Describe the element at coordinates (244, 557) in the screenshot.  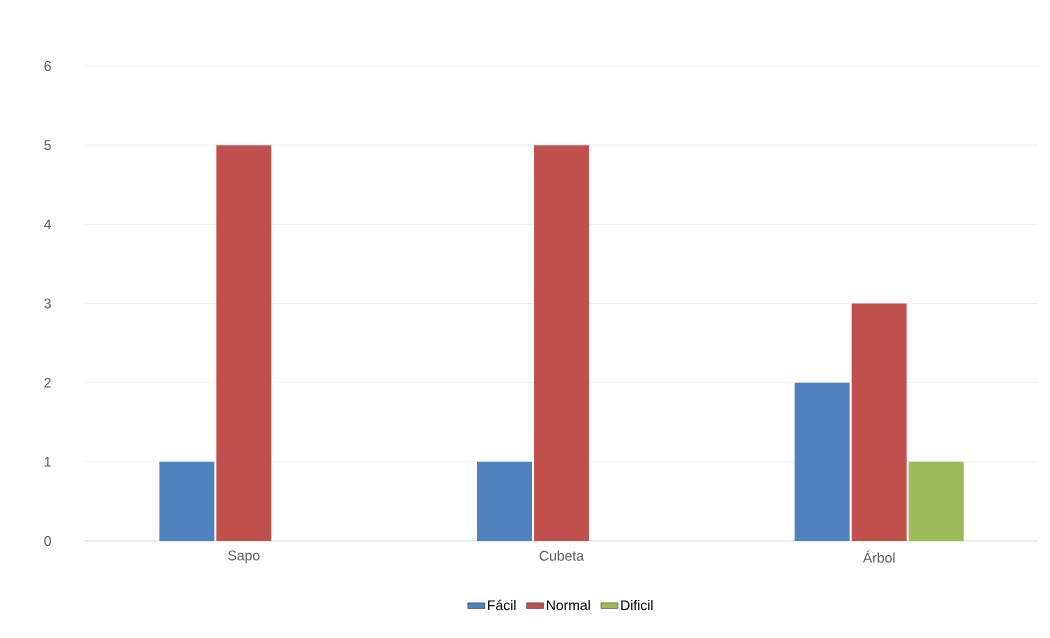
I see `x-tick-label: Sapo` at that location.